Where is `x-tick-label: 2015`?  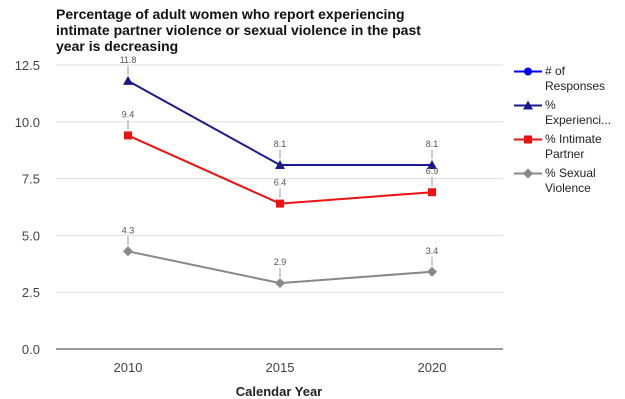 x-tick-label: 2015 is located at coordinates (280, 367).